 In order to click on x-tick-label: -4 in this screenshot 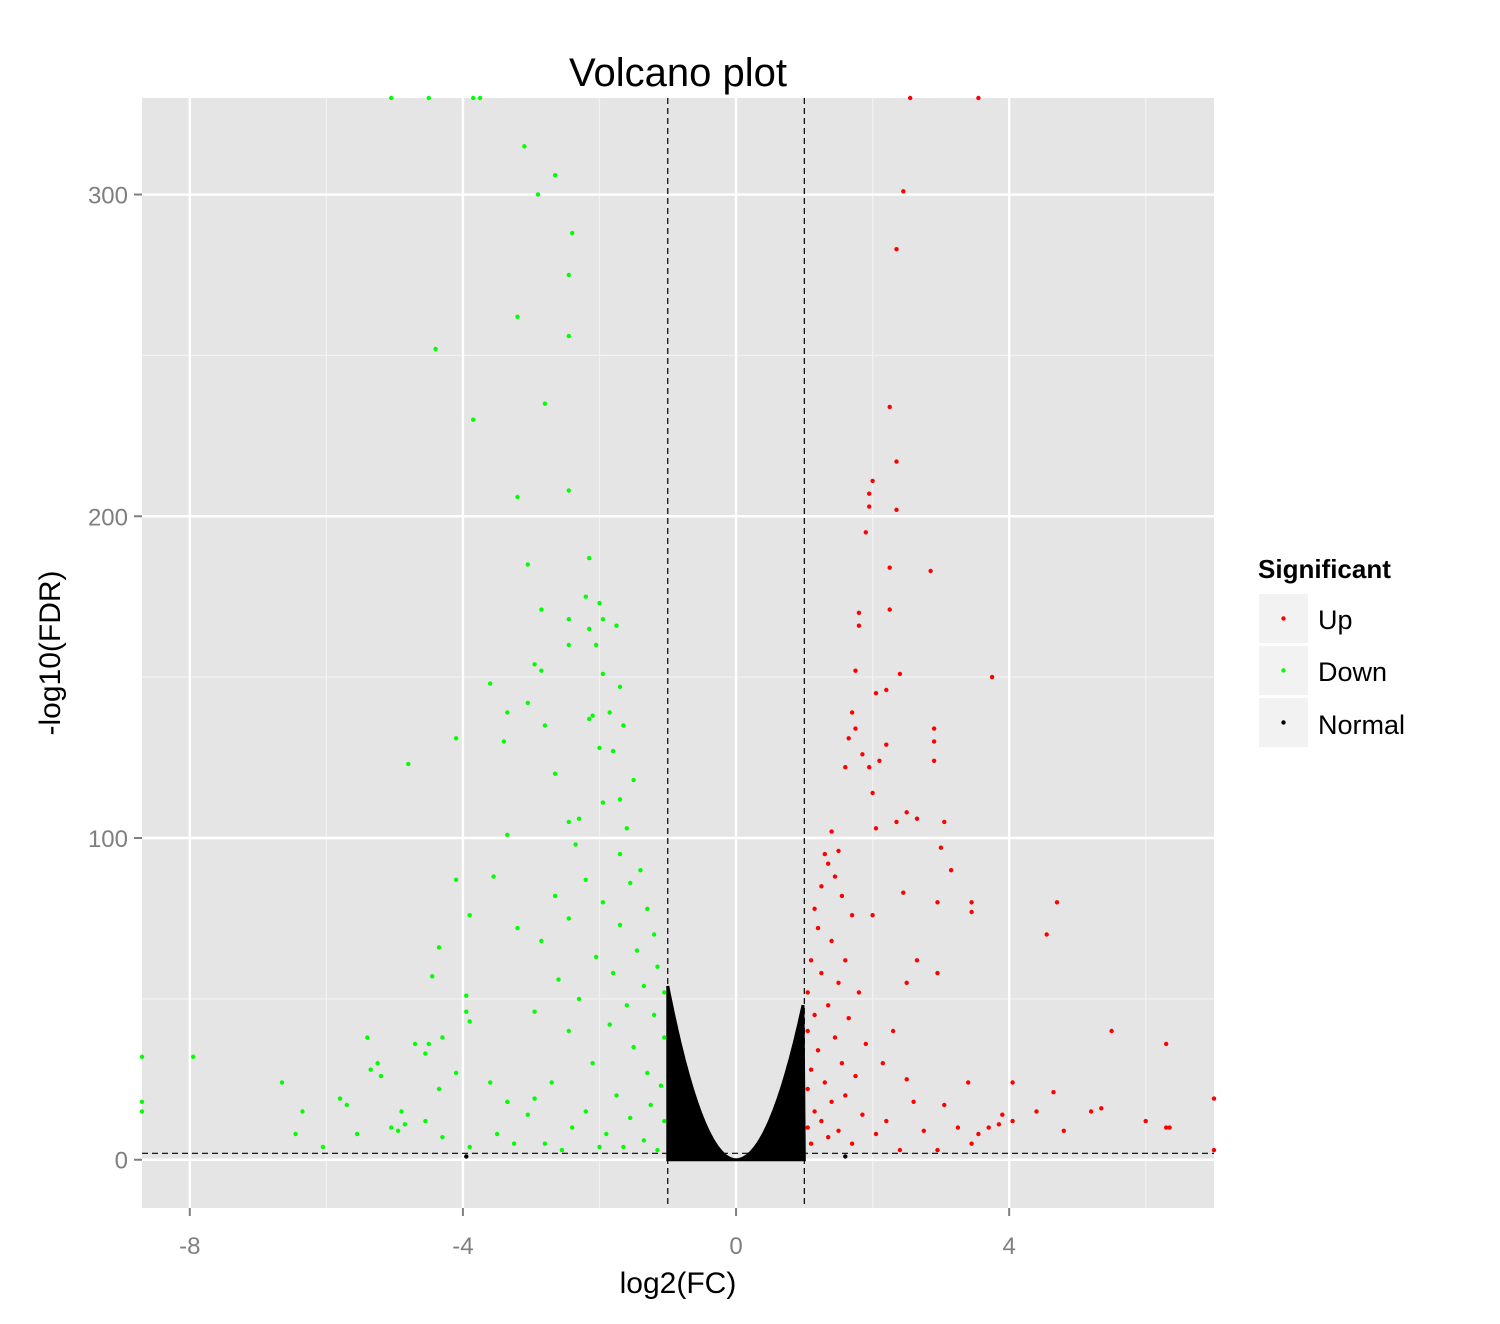, I will do `click(462, 1246)`.